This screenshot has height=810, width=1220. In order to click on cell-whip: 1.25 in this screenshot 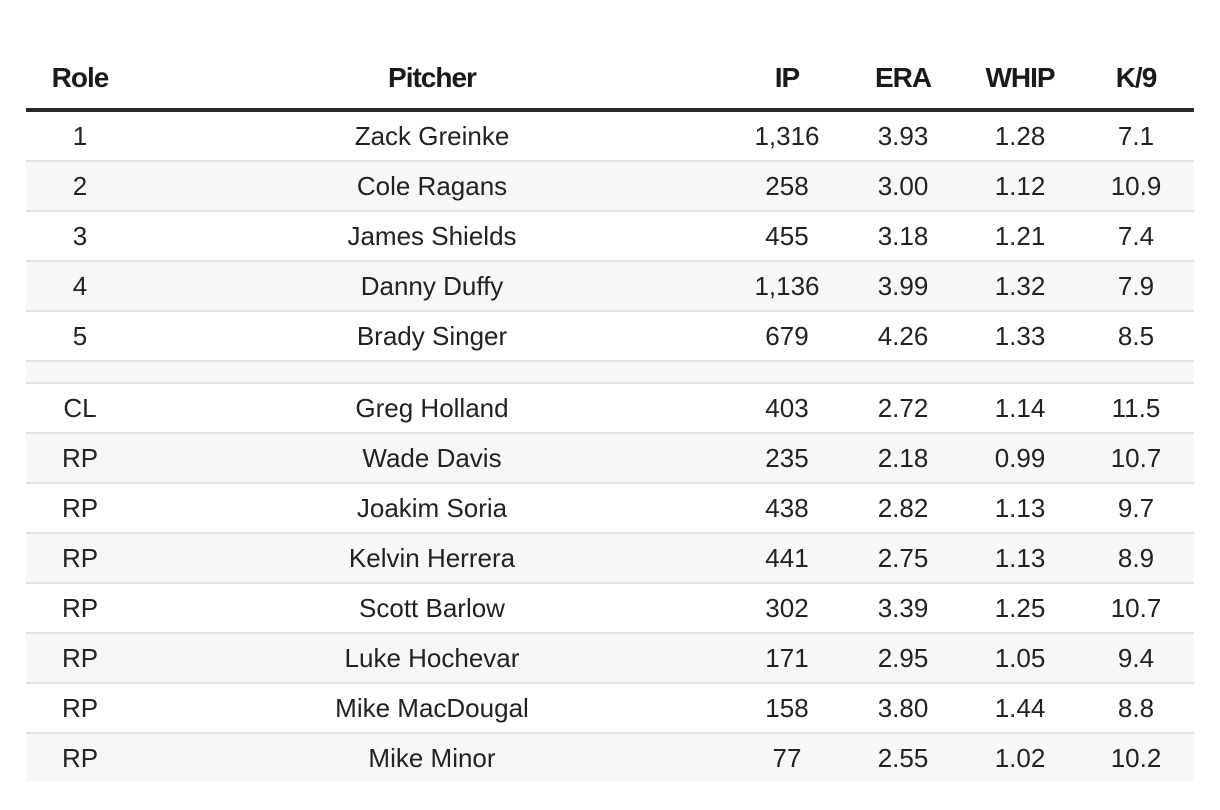, I will do `click(1020, 608)`.